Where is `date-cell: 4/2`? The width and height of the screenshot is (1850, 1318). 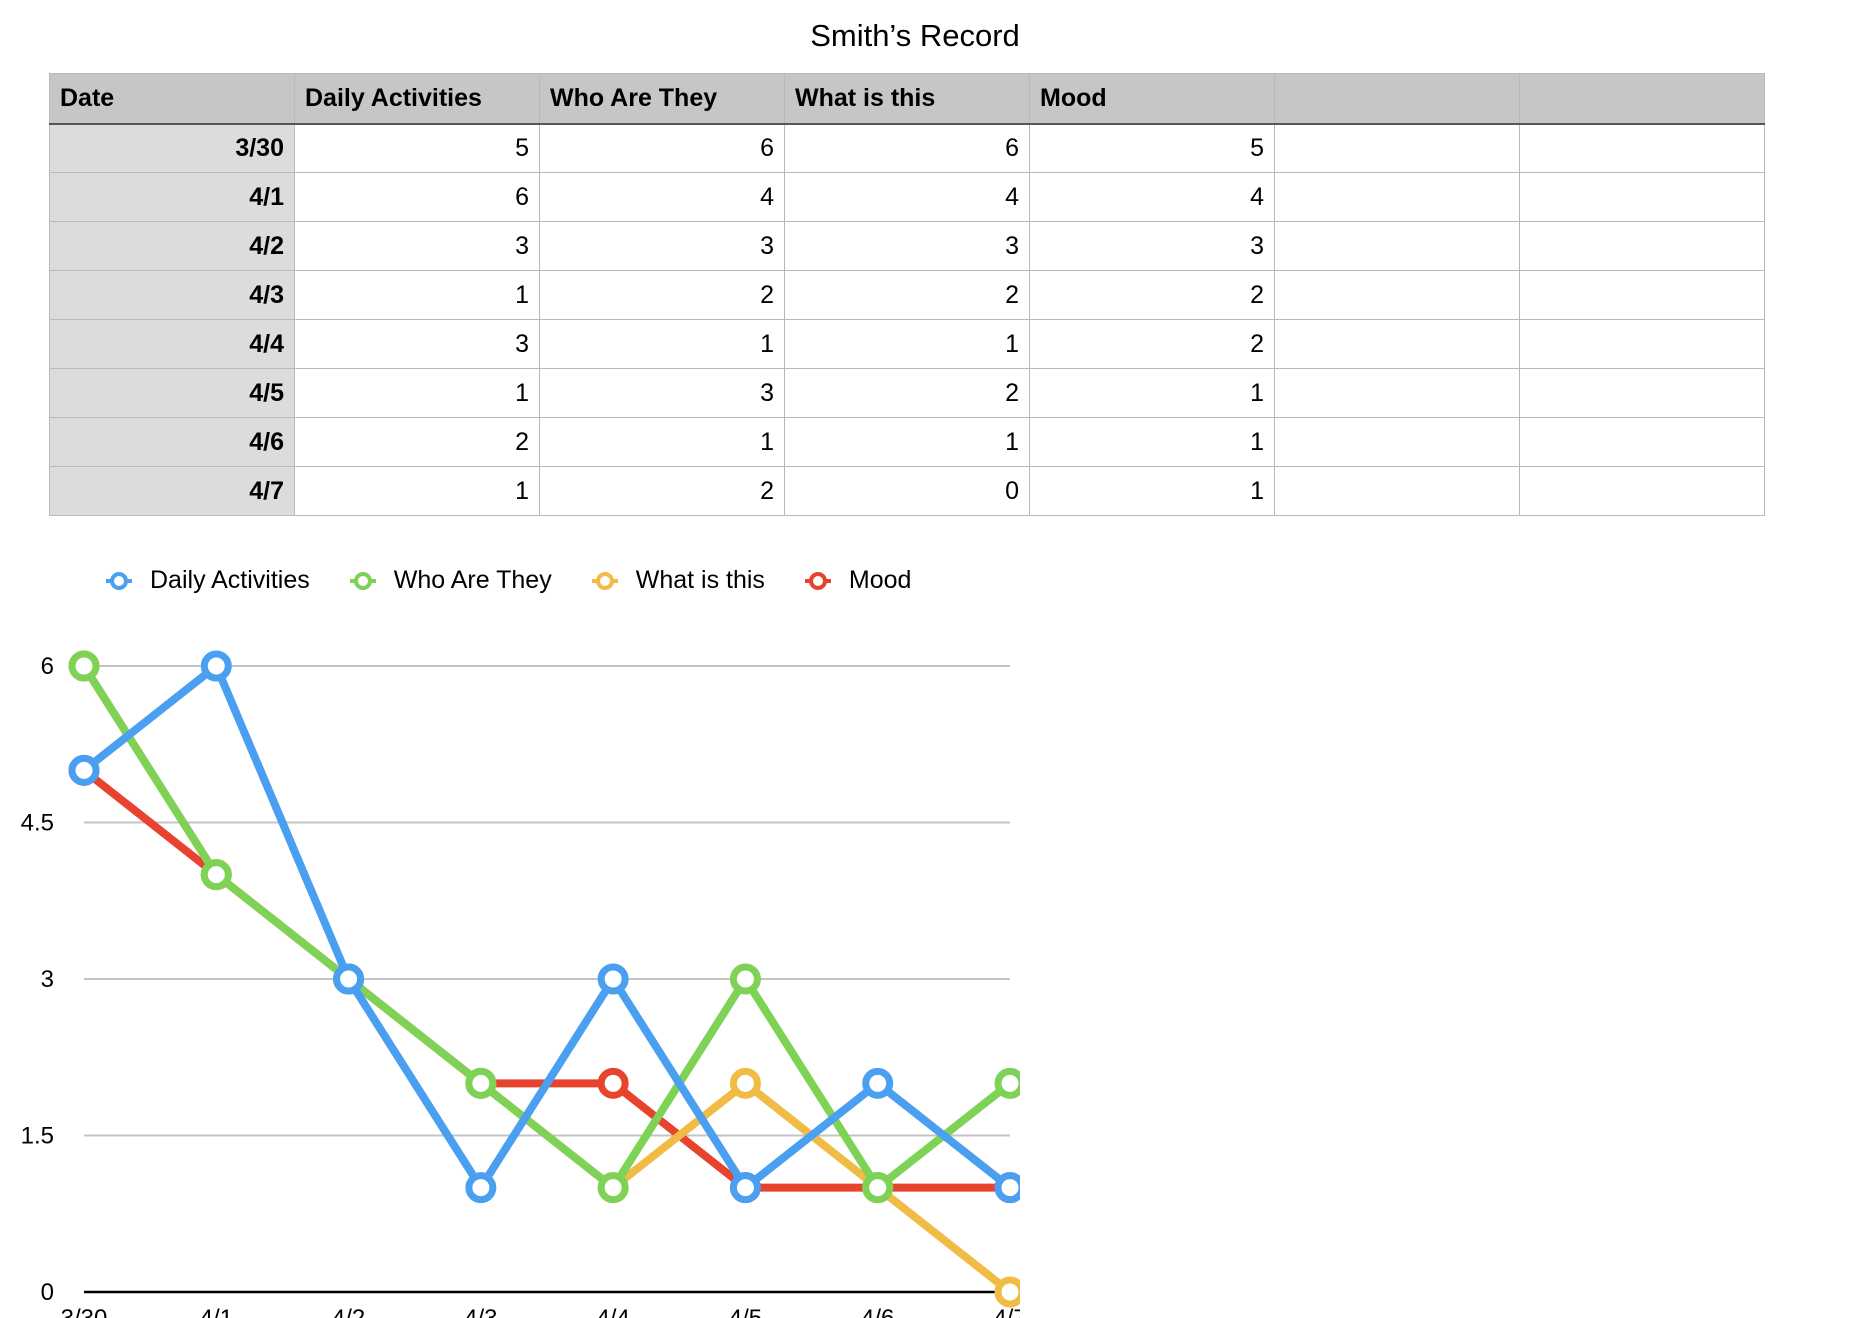
date-cell: 4/2 is located at coordinates (172, 246).